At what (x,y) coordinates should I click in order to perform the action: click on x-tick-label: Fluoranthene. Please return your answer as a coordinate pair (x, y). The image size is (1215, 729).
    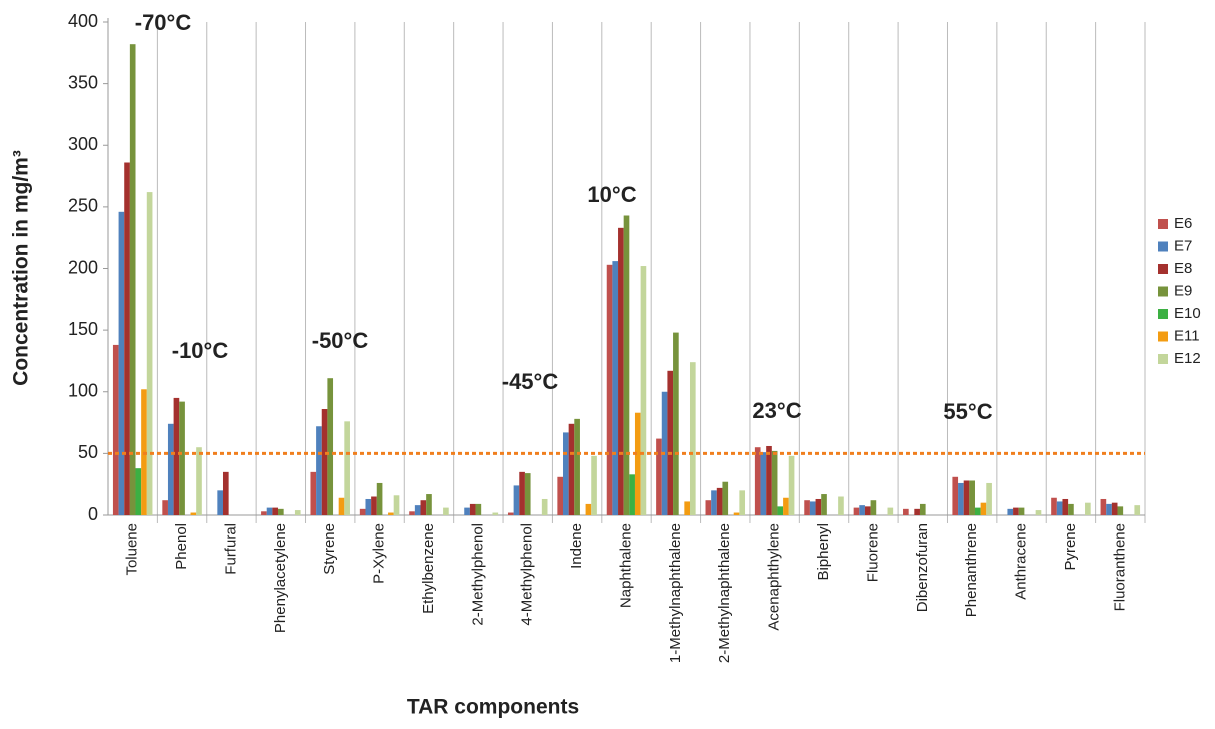
    Looking at the image, I should click on (1119, 567).